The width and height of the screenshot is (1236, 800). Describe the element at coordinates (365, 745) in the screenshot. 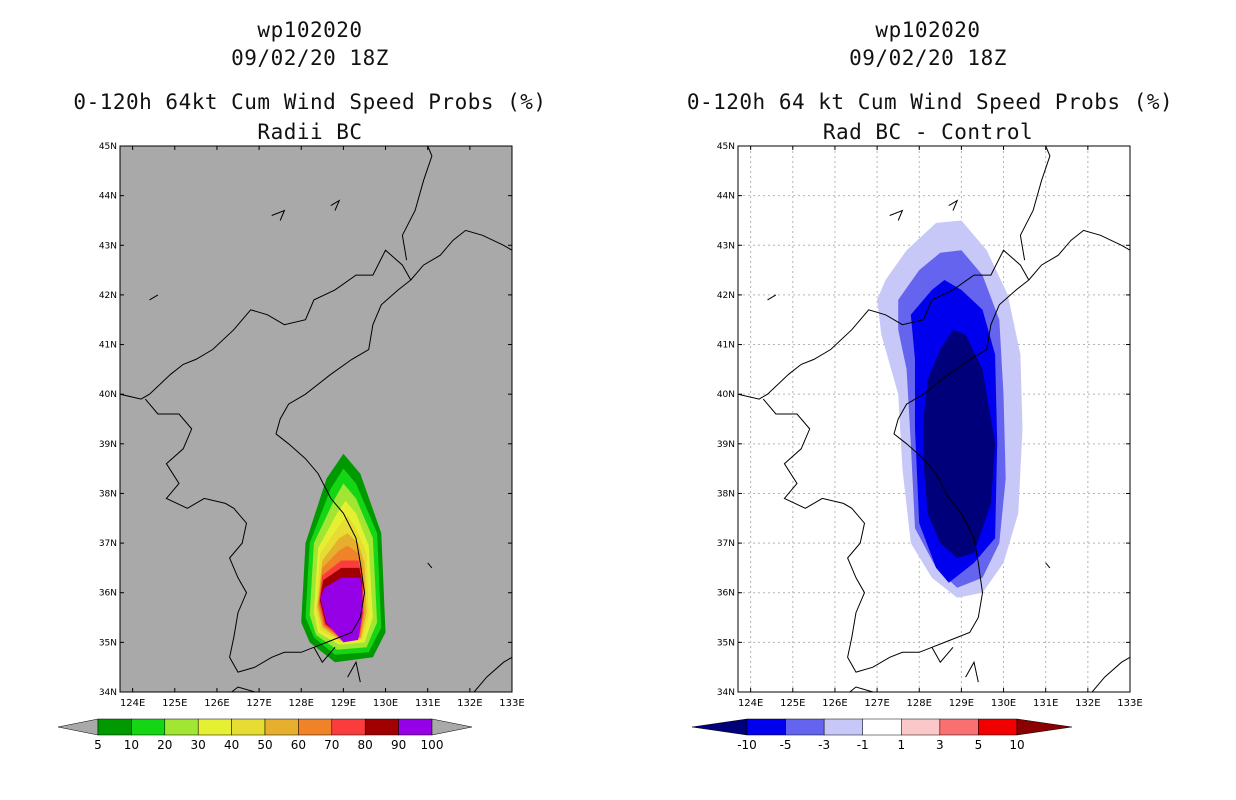

I see `colorbar-label: 80` at that location.